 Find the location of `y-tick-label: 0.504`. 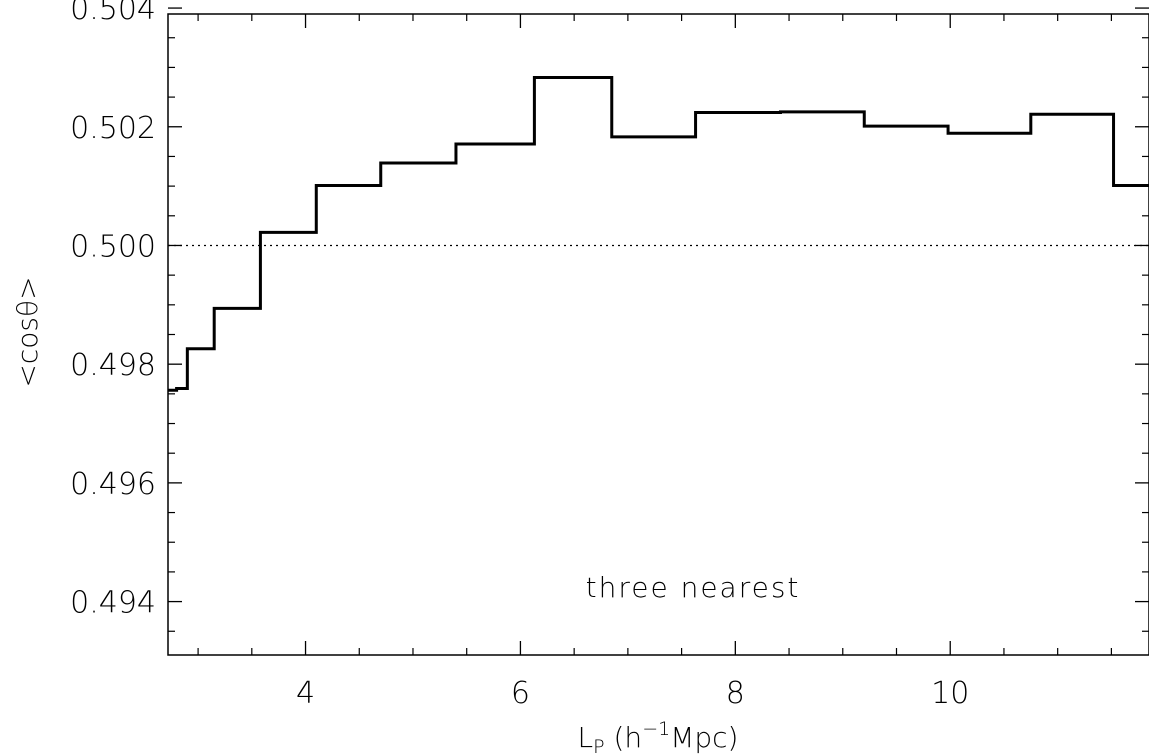

y-tick-label: 0.504 is located at coordinates (113, 13).